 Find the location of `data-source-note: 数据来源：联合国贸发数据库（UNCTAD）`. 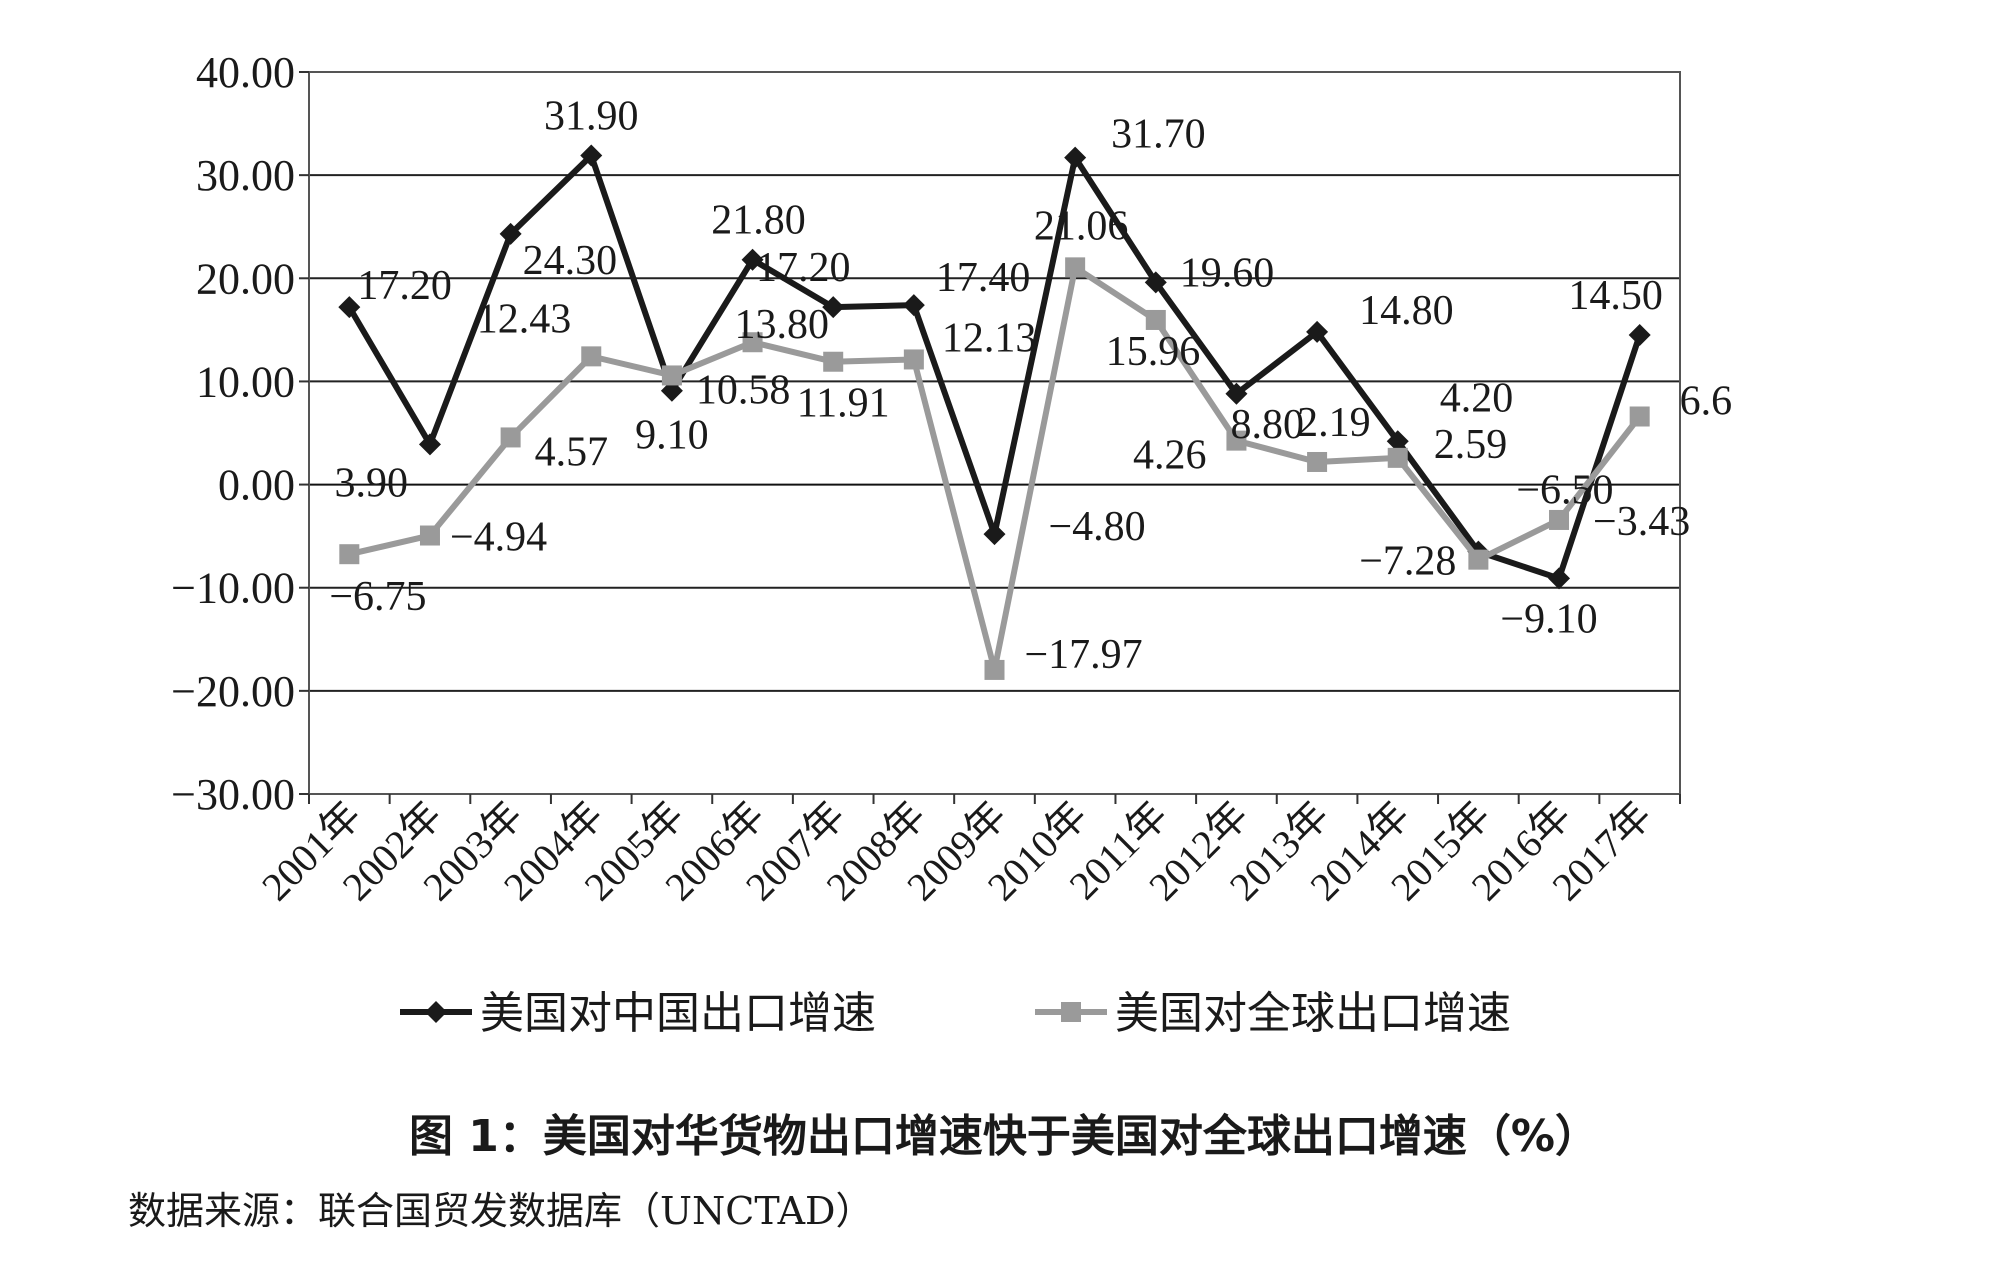

data-source-note: 数据来源：联合国贸发数据库（UNCTAD） is located at coordinates (501, 1211).